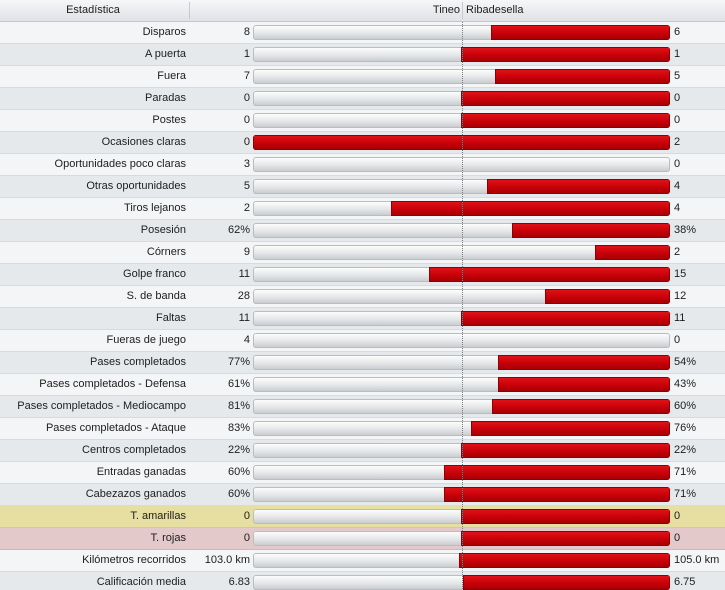 The width and height of the screenshot is (725, 590). I want to click on stat-row: S. de banda 28 12, so click(362, 297).